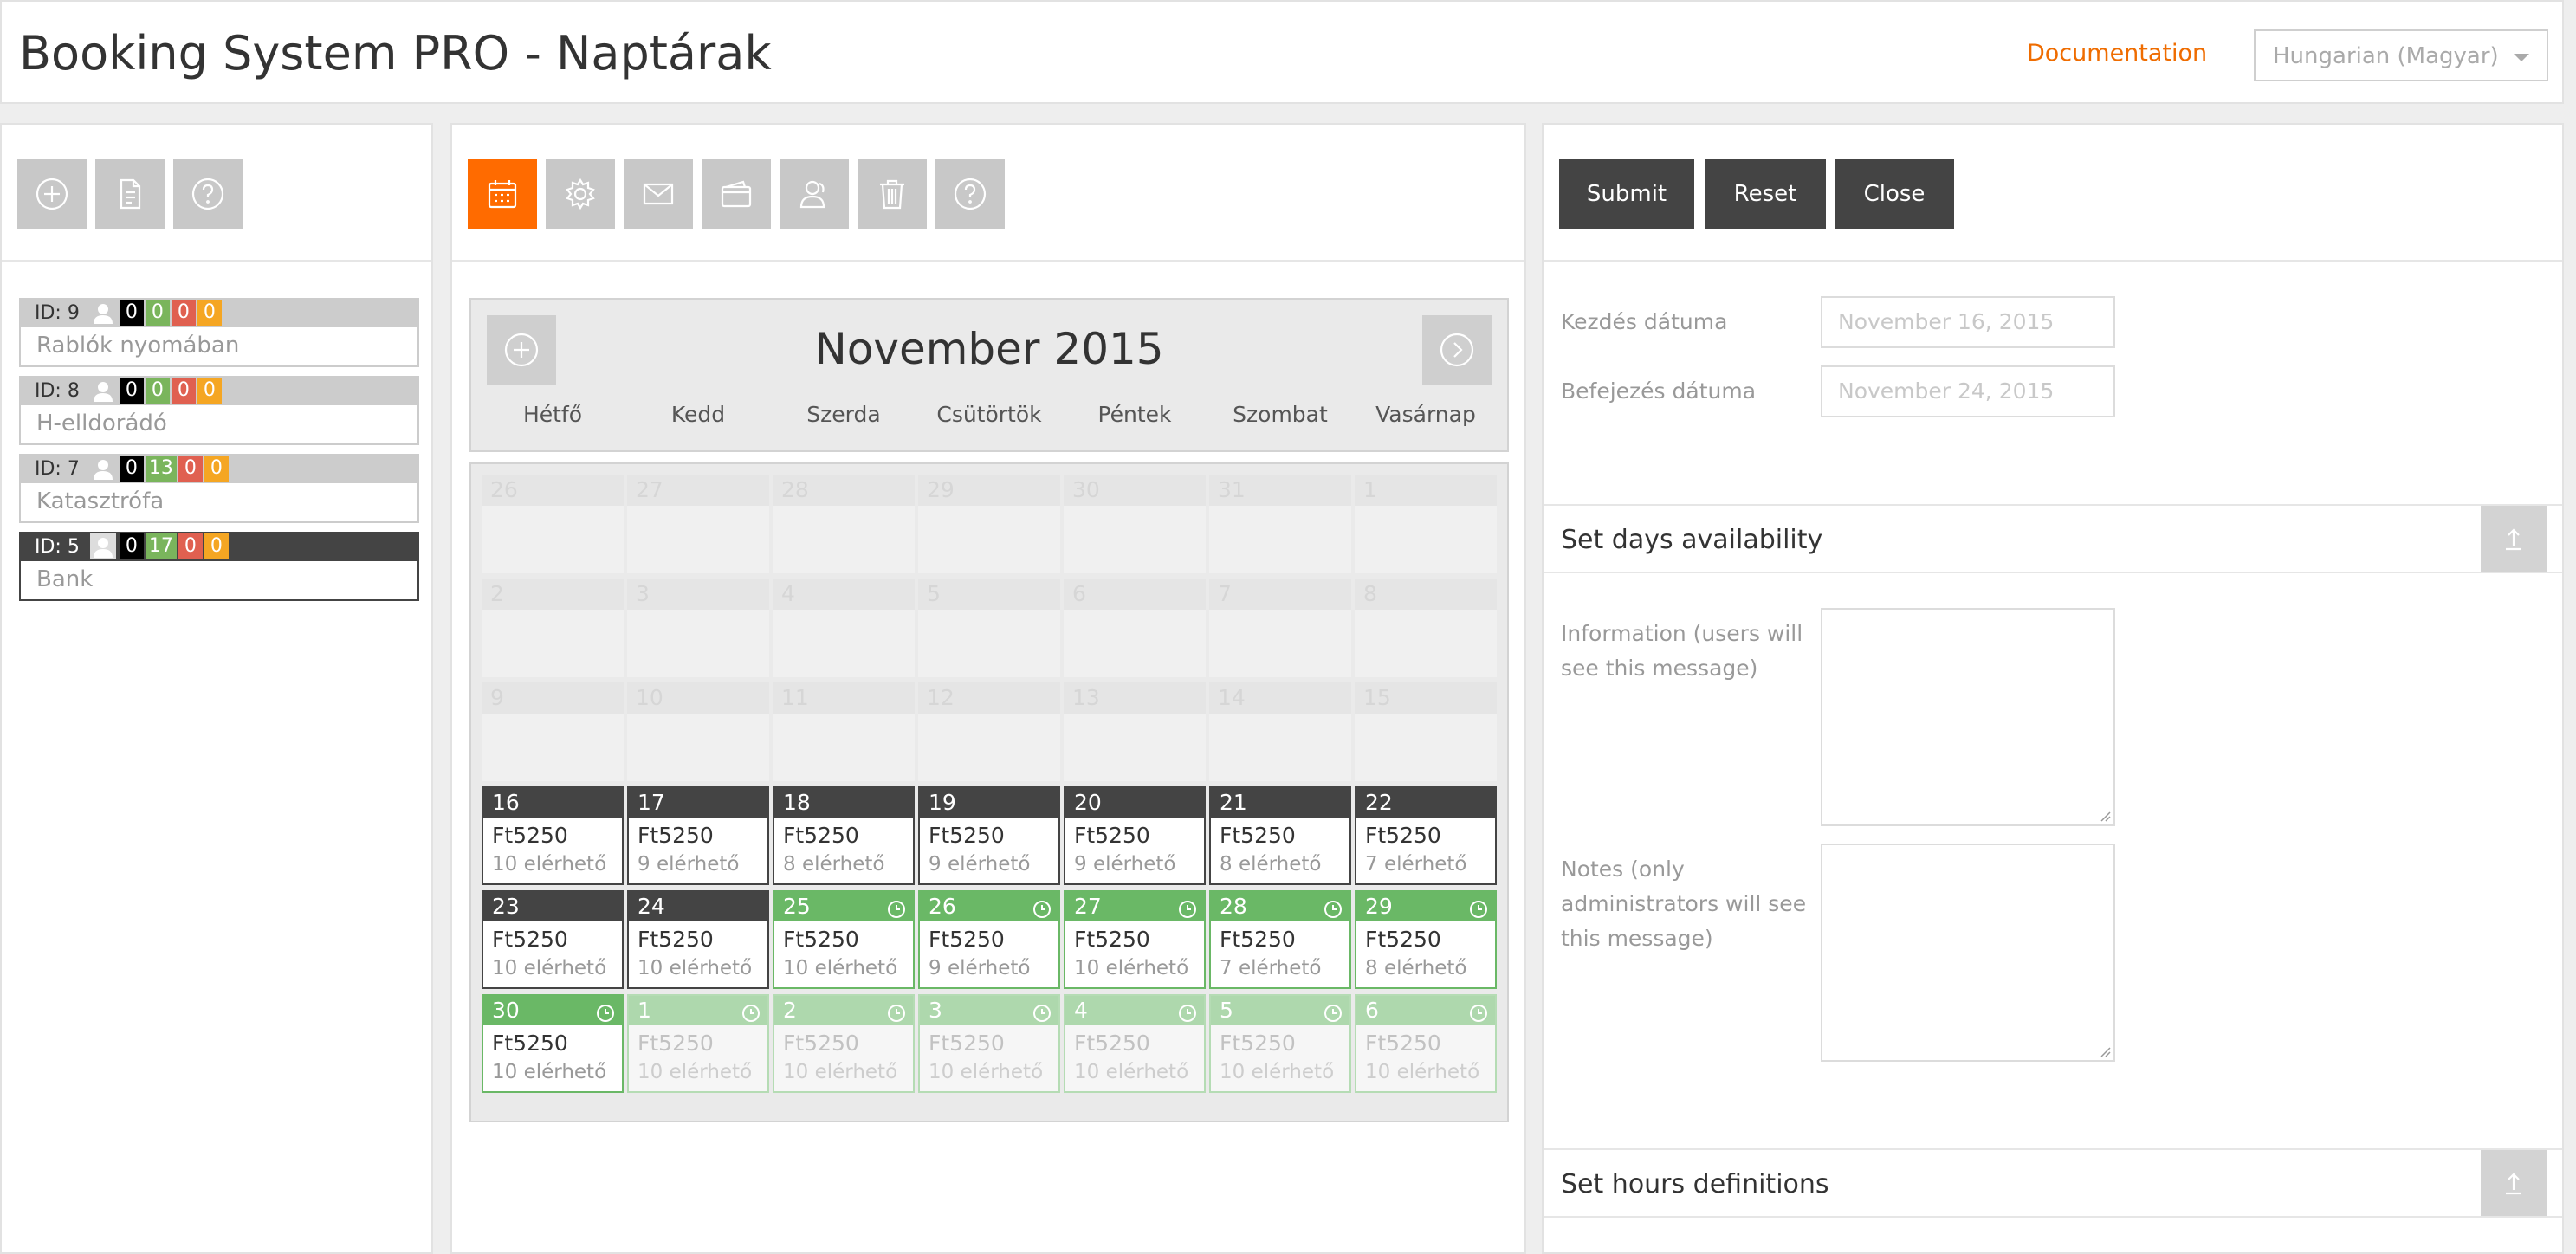  I want to click on calendar-day-cell: 10, so click(698, 731).